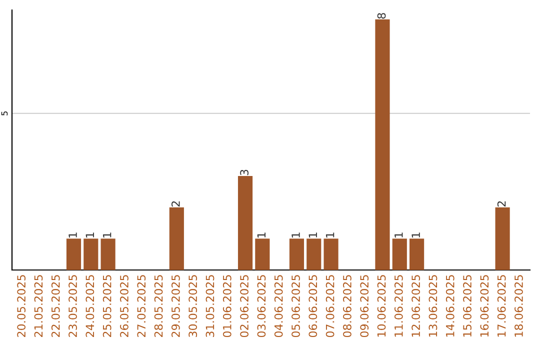 The width and height of the screenshot is (540, 340). What do you see at coordinates (72, 306) in the screenshot?
I see `x-tick-label: 23.05.2025` at bounding box center [72, 306].